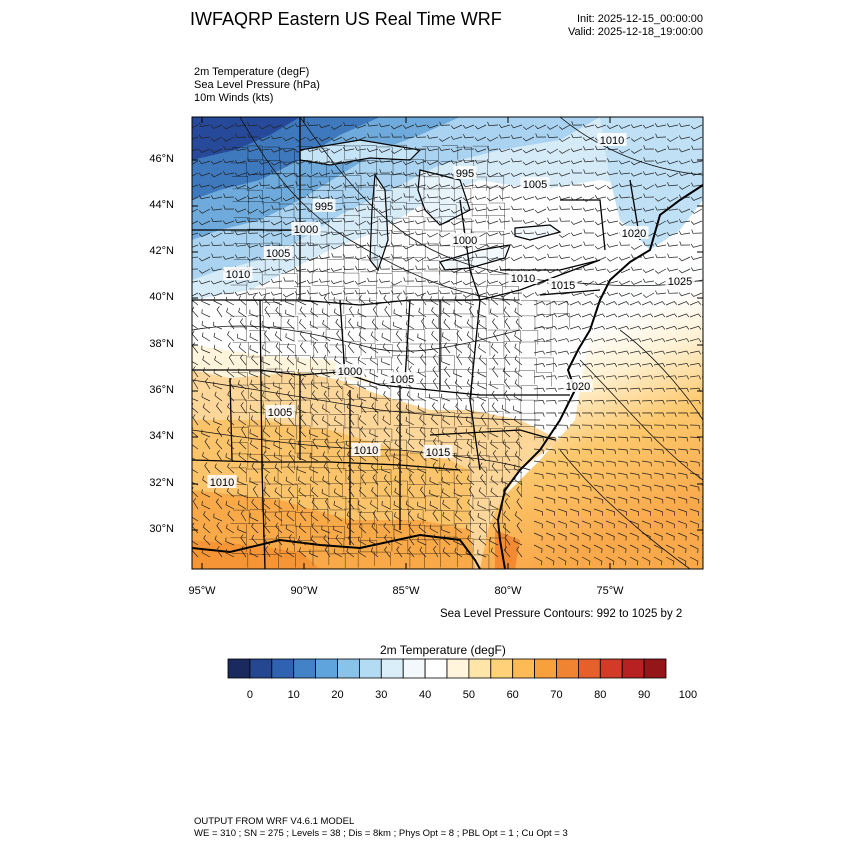  I want to click on colorbar-swatch, so click(436, 668).